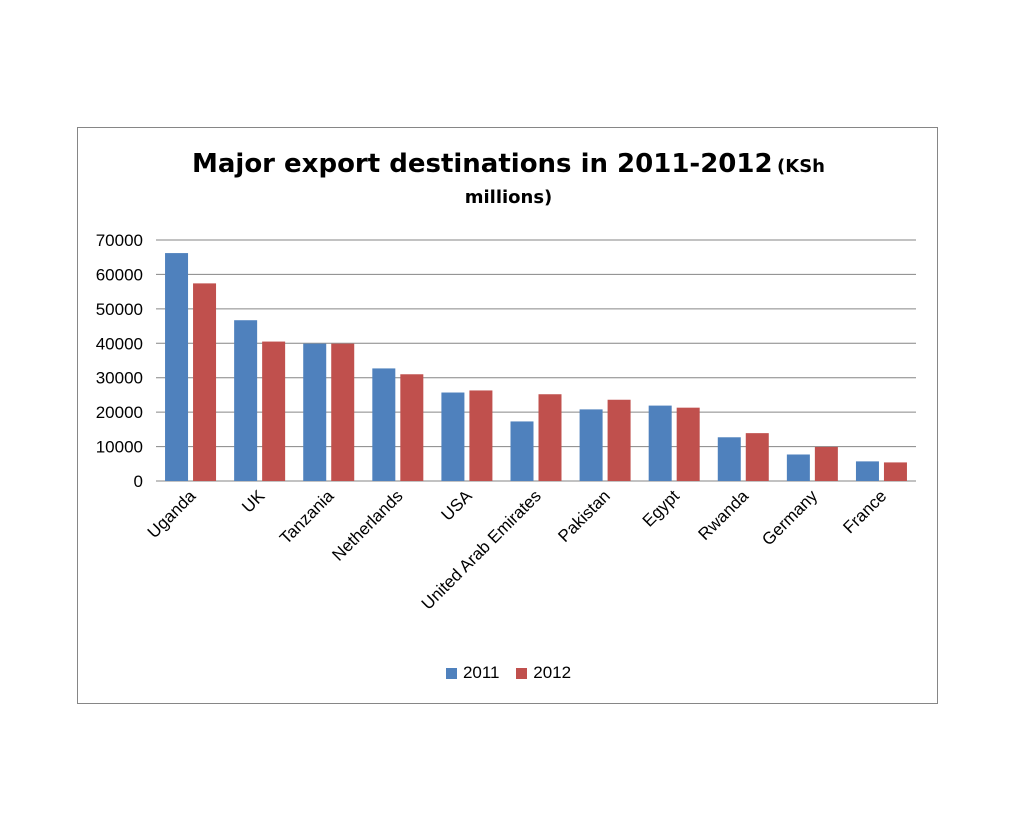  I want to click on bar-2011-uganda, so click(177, 367).